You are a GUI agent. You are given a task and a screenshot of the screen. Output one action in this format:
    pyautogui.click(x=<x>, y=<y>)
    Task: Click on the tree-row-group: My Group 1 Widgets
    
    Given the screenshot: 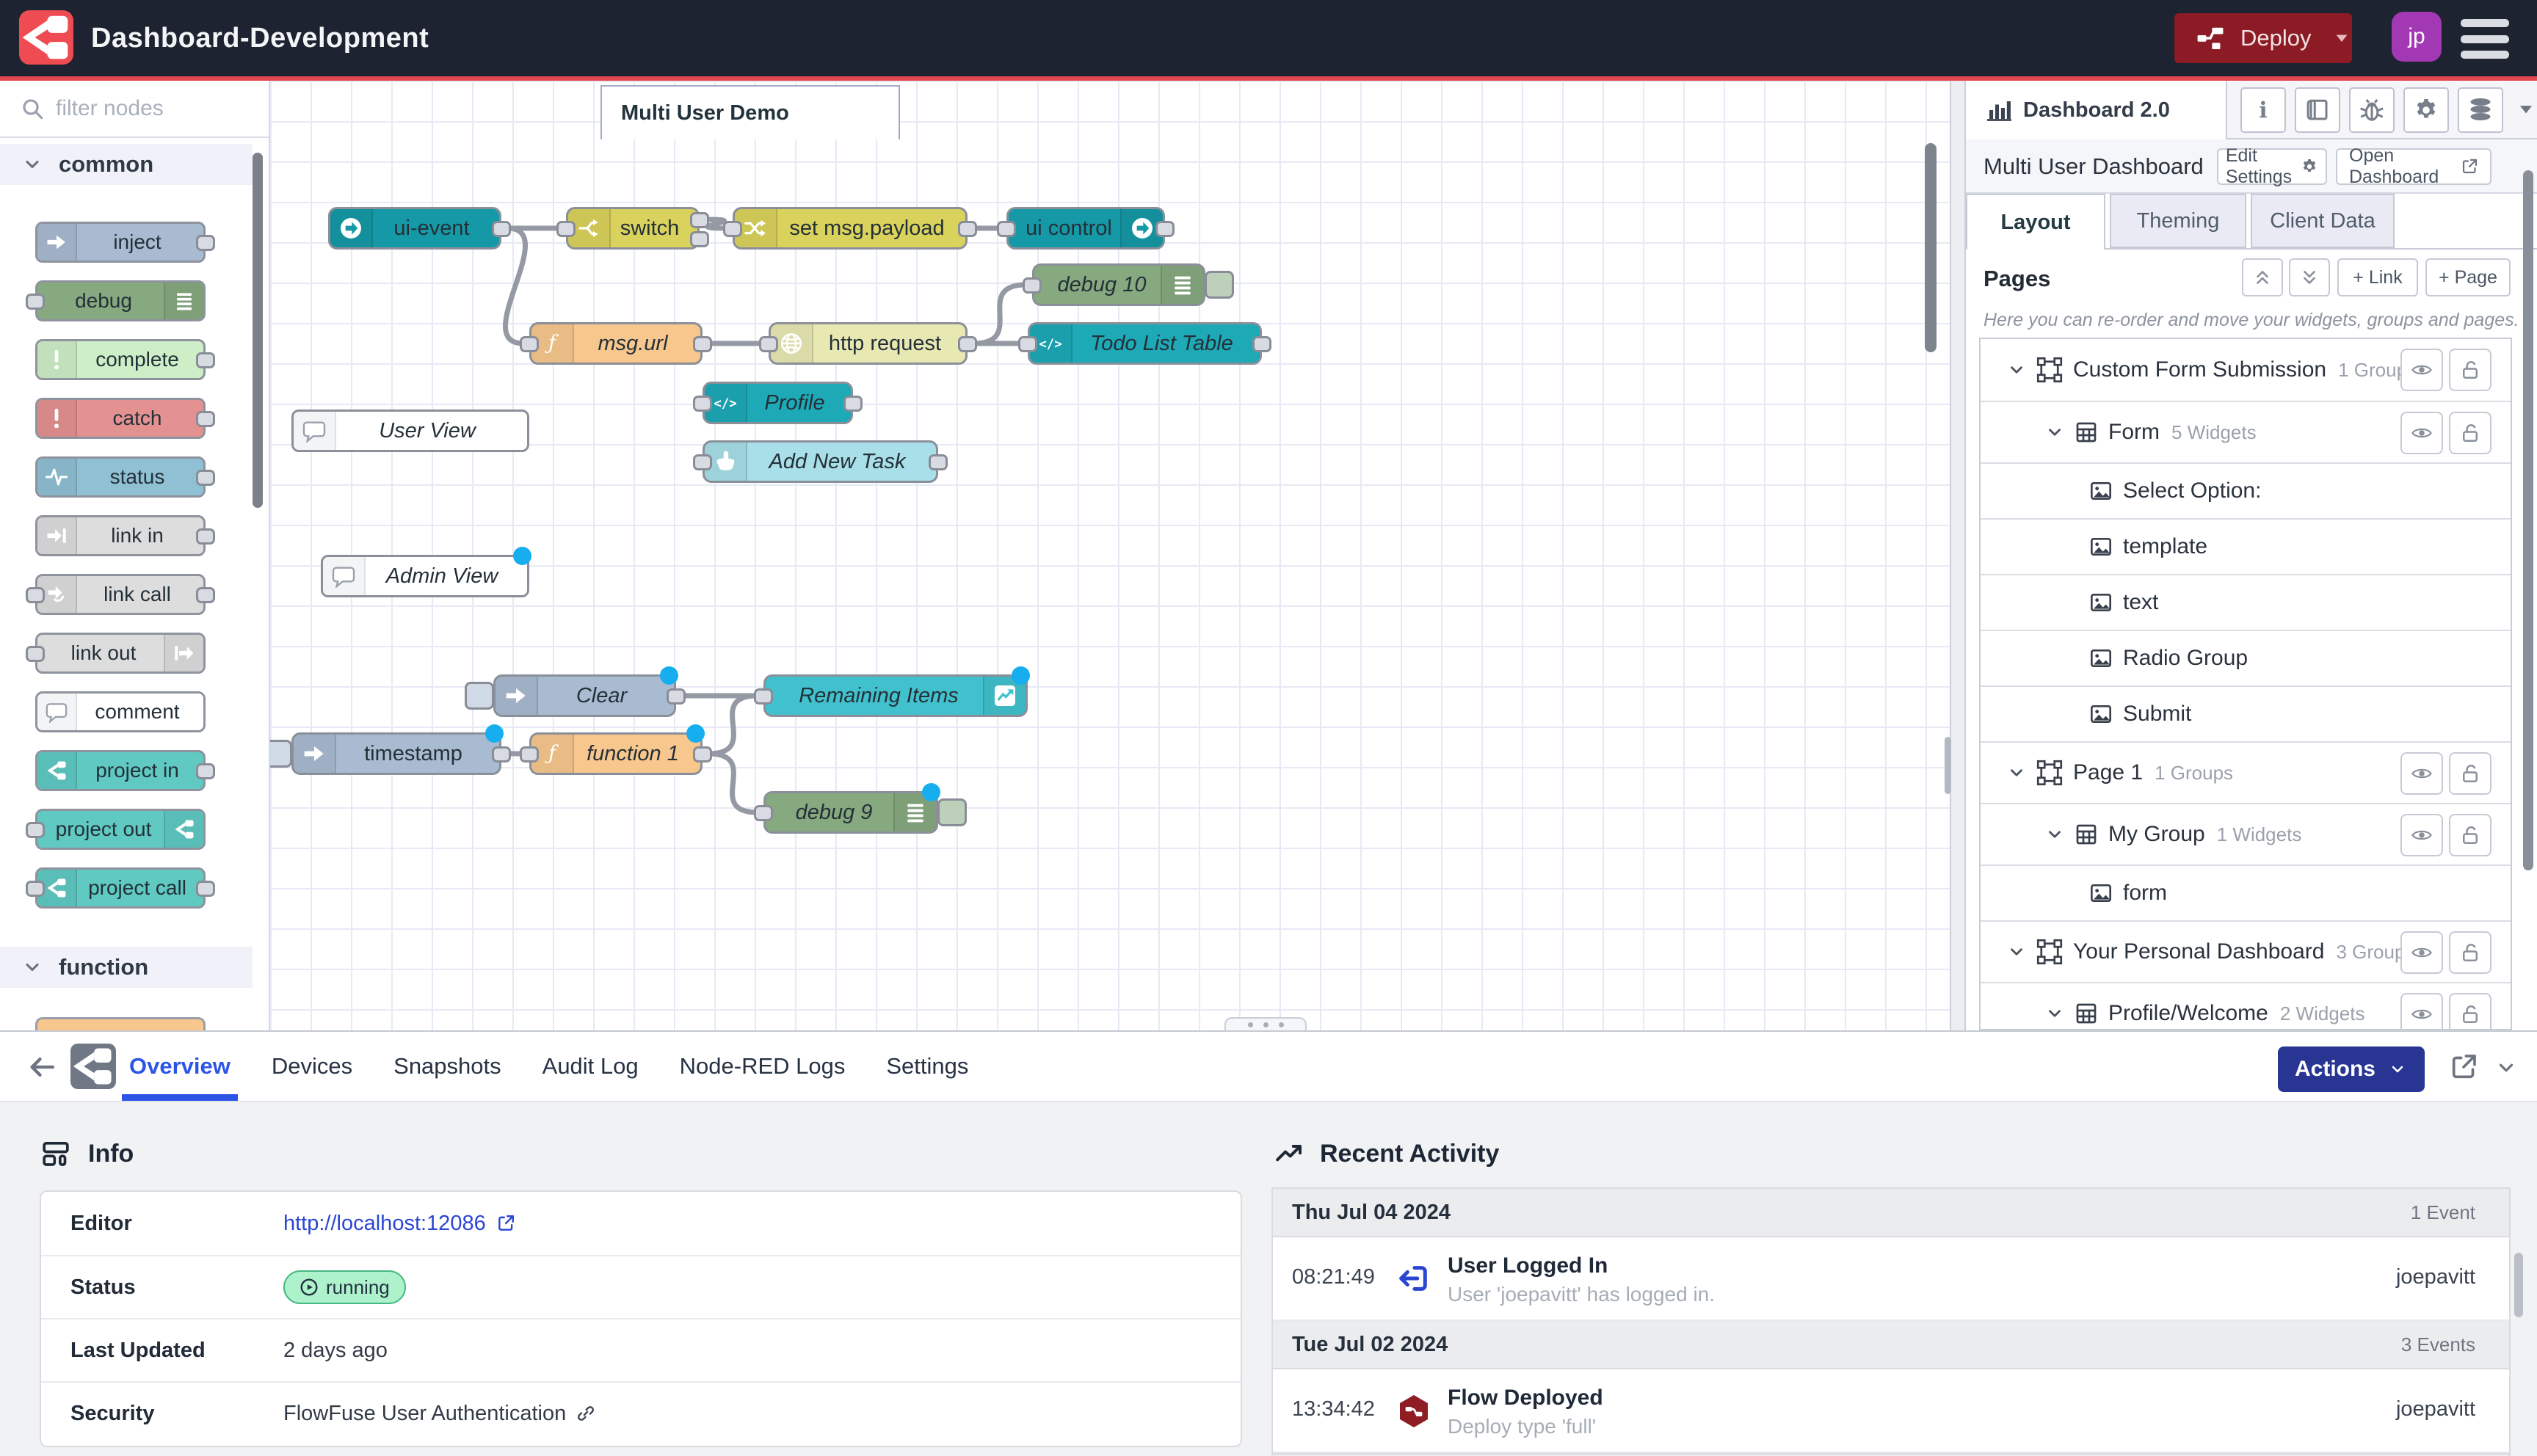 What is the action you would take?
    pyautogui.click(x=2246, y=834)
    